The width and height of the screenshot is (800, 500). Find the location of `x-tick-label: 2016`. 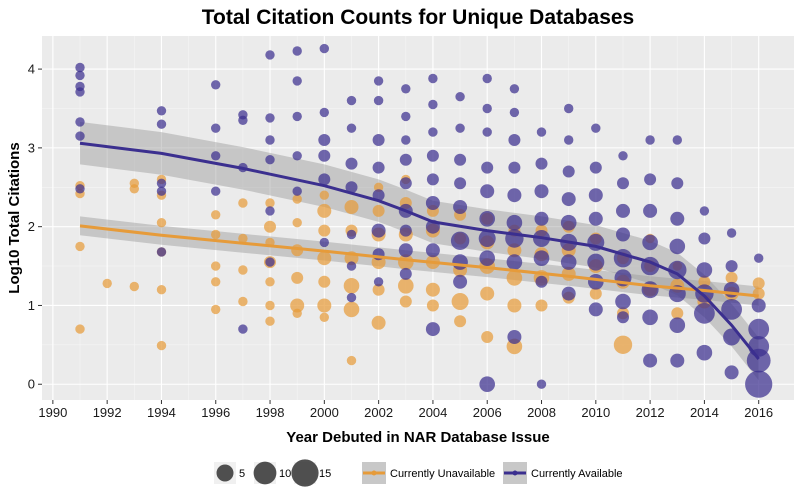

x-tick-label: 2016 is located at coordinates (758, 412).